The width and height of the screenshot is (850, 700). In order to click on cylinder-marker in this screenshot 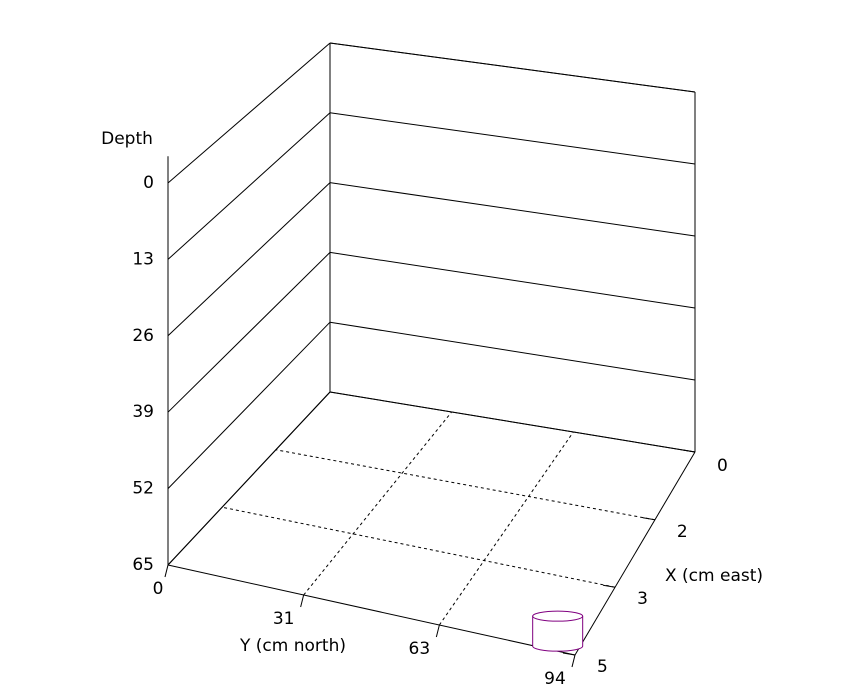, I will do `click(558, 631)`.